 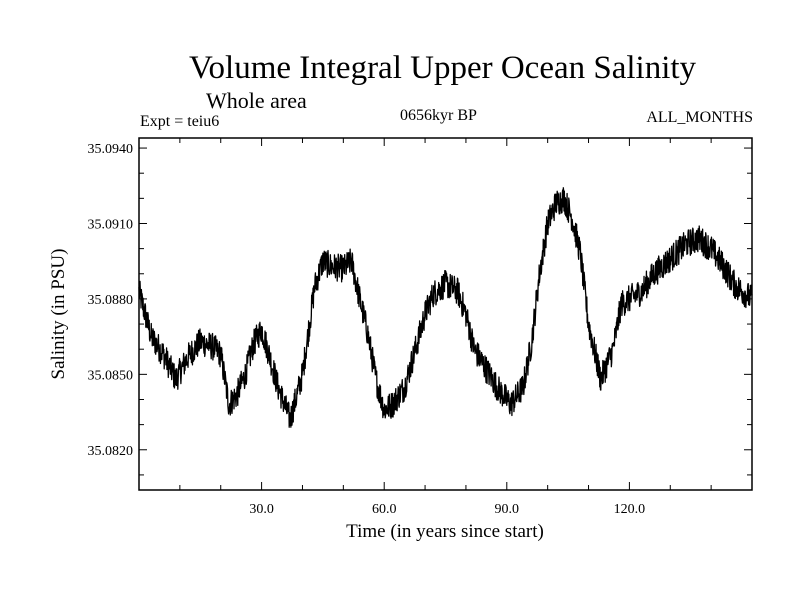 I want to click on y-tick-label: 35.0910, so click(x=111, y=224).